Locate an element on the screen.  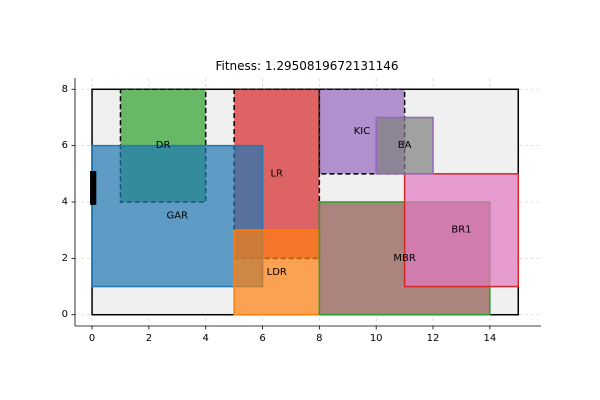
y-tick-label: 4 is located at coordinates (65, 202).